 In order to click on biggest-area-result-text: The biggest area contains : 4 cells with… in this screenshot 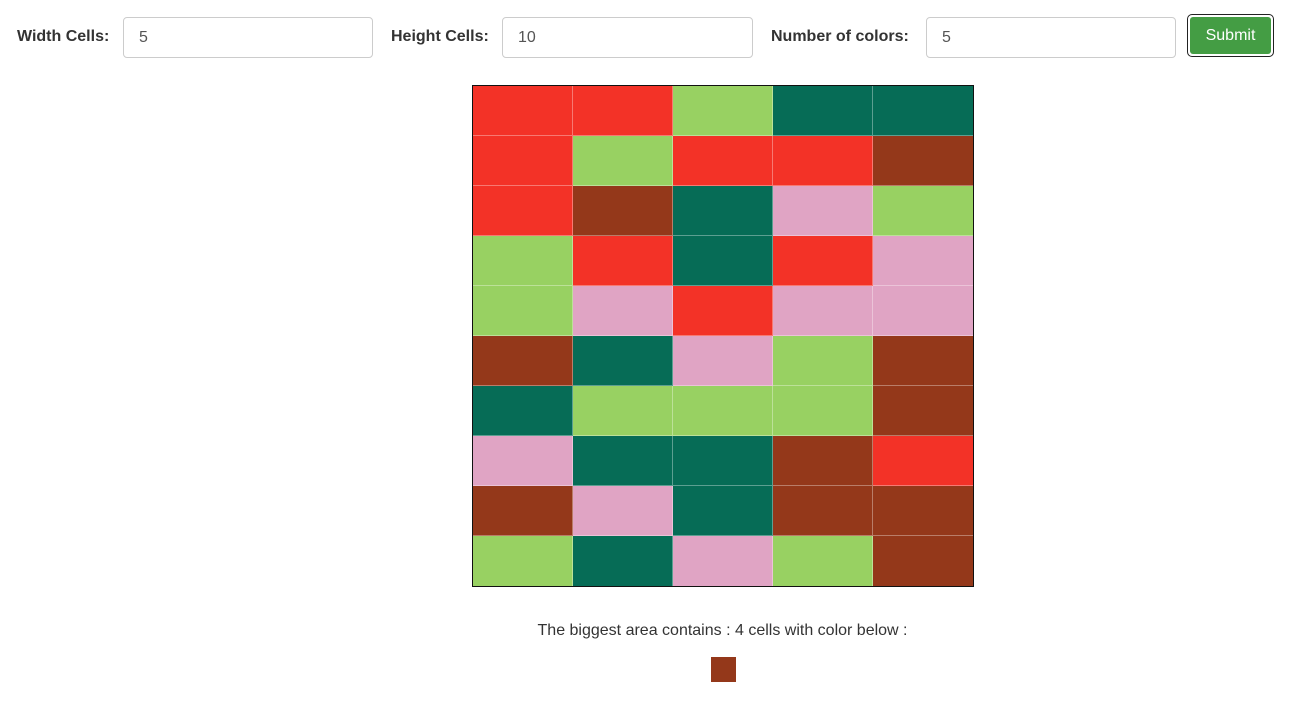, I will do `click(722, 630)`.